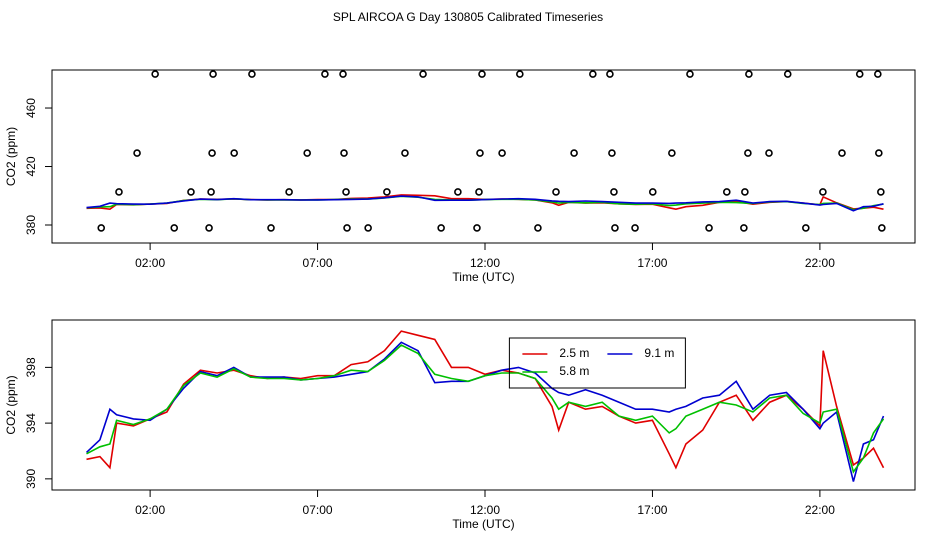  Describe the element at coordinates (574, 353) in the screenshot. I see `legend-label: 2.5 m` at that location.